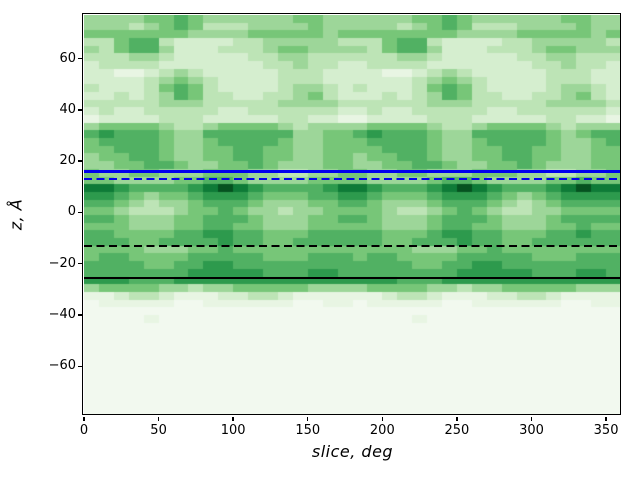 The width and height of the screenshot is (640, 480). What do you see at coordinates (62, 314) in the screenshot?
I see `y-tick-label: −40` at bounding box center [62, 314].